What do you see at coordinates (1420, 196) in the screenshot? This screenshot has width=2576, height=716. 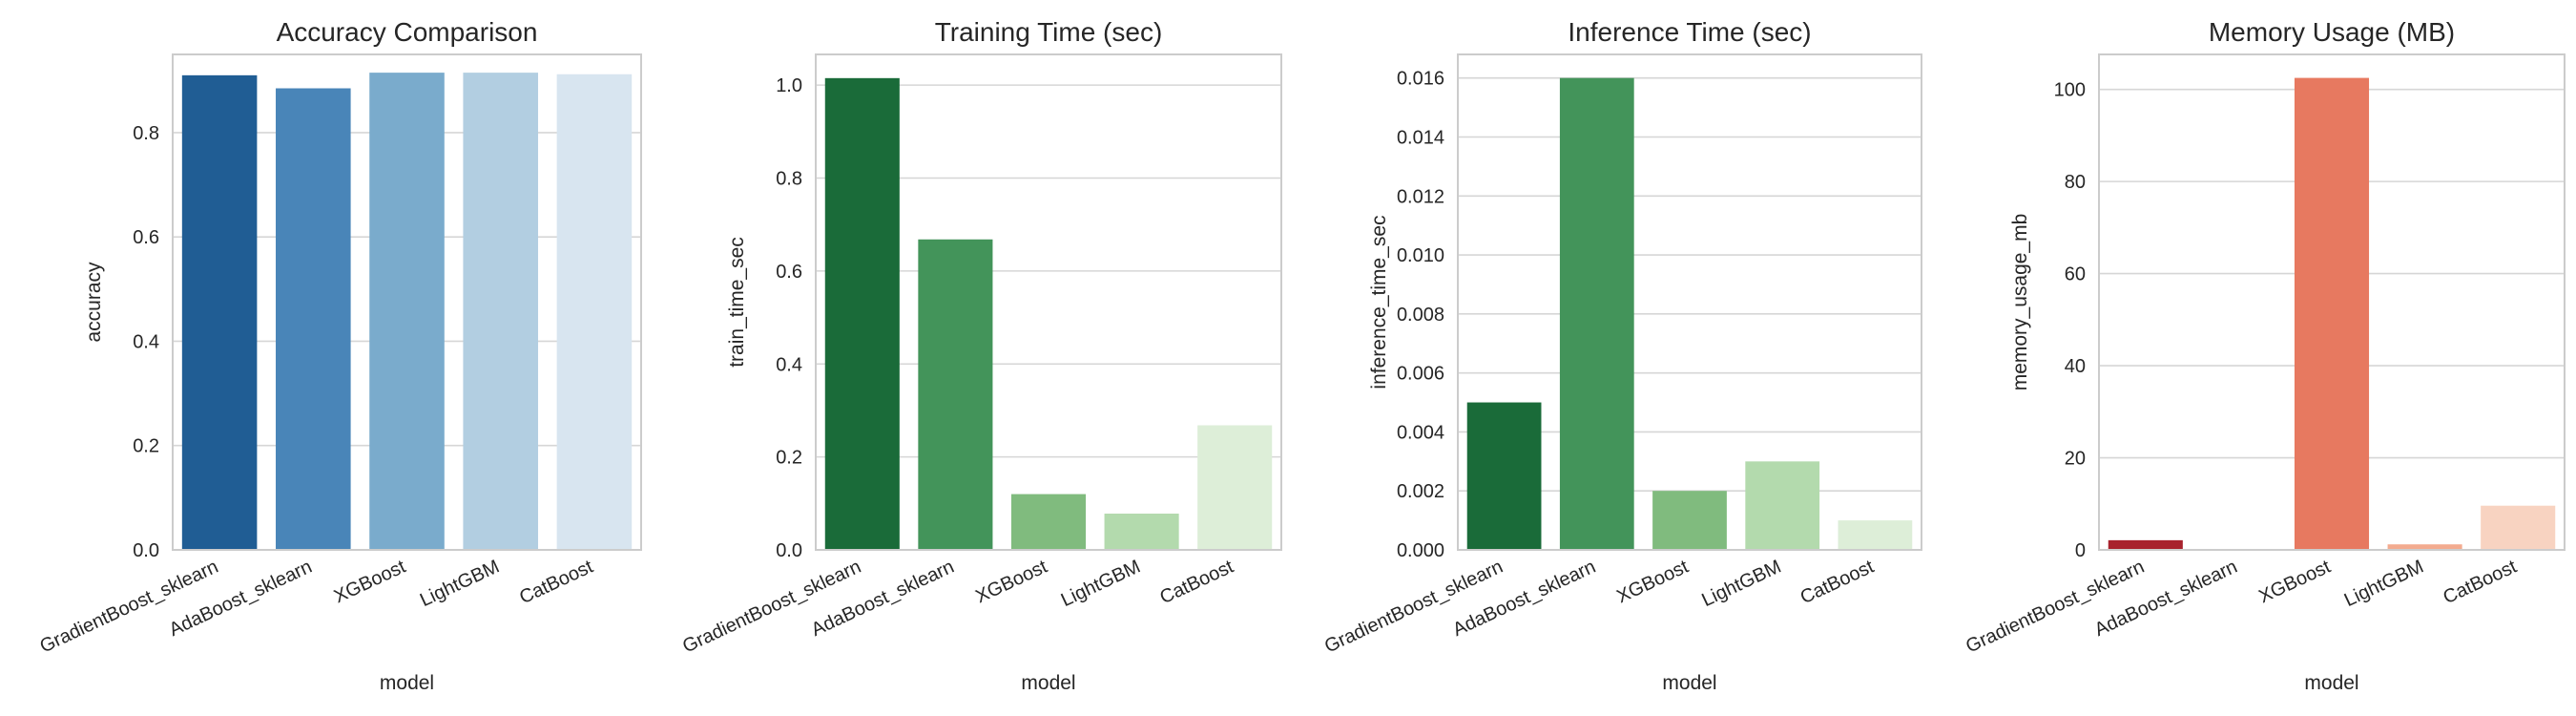 I see `y-tick-label: 0.012` at bounding box center [1420, 196].